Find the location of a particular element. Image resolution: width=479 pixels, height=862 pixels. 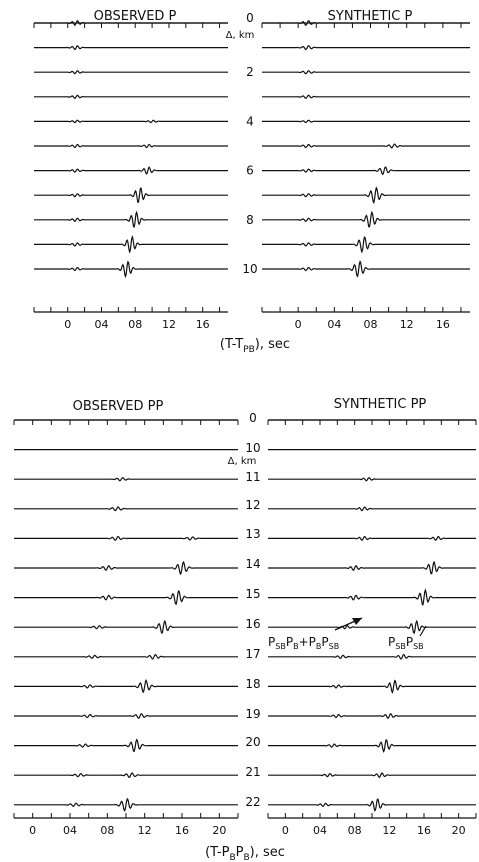

syn-pp-bottom-tick-label-2: 08 is located at coordinates (355, 830).